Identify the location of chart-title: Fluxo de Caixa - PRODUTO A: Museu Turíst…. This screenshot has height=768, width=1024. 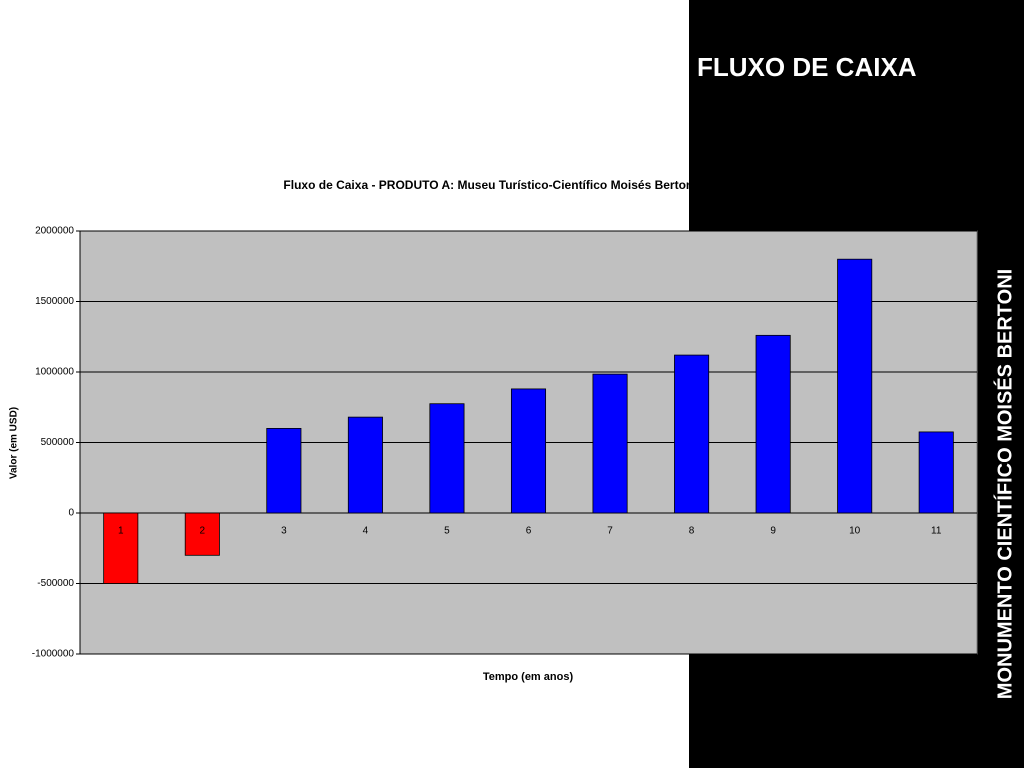
(489, 185).